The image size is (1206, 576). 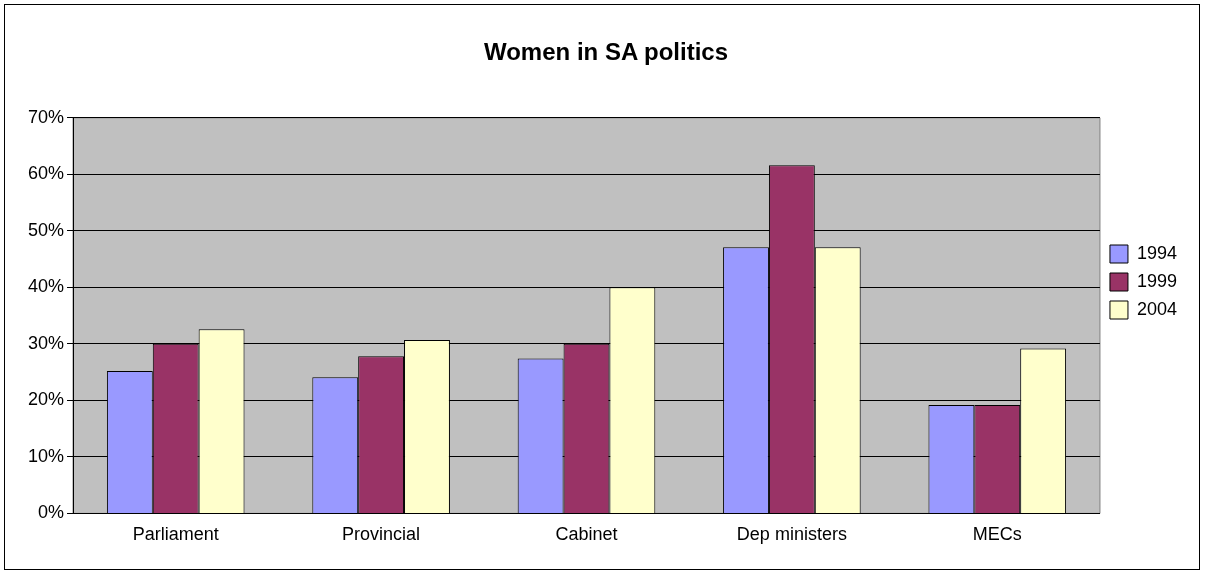 I want to click on y-tick-label: 10%, so click(x=46, y=455).